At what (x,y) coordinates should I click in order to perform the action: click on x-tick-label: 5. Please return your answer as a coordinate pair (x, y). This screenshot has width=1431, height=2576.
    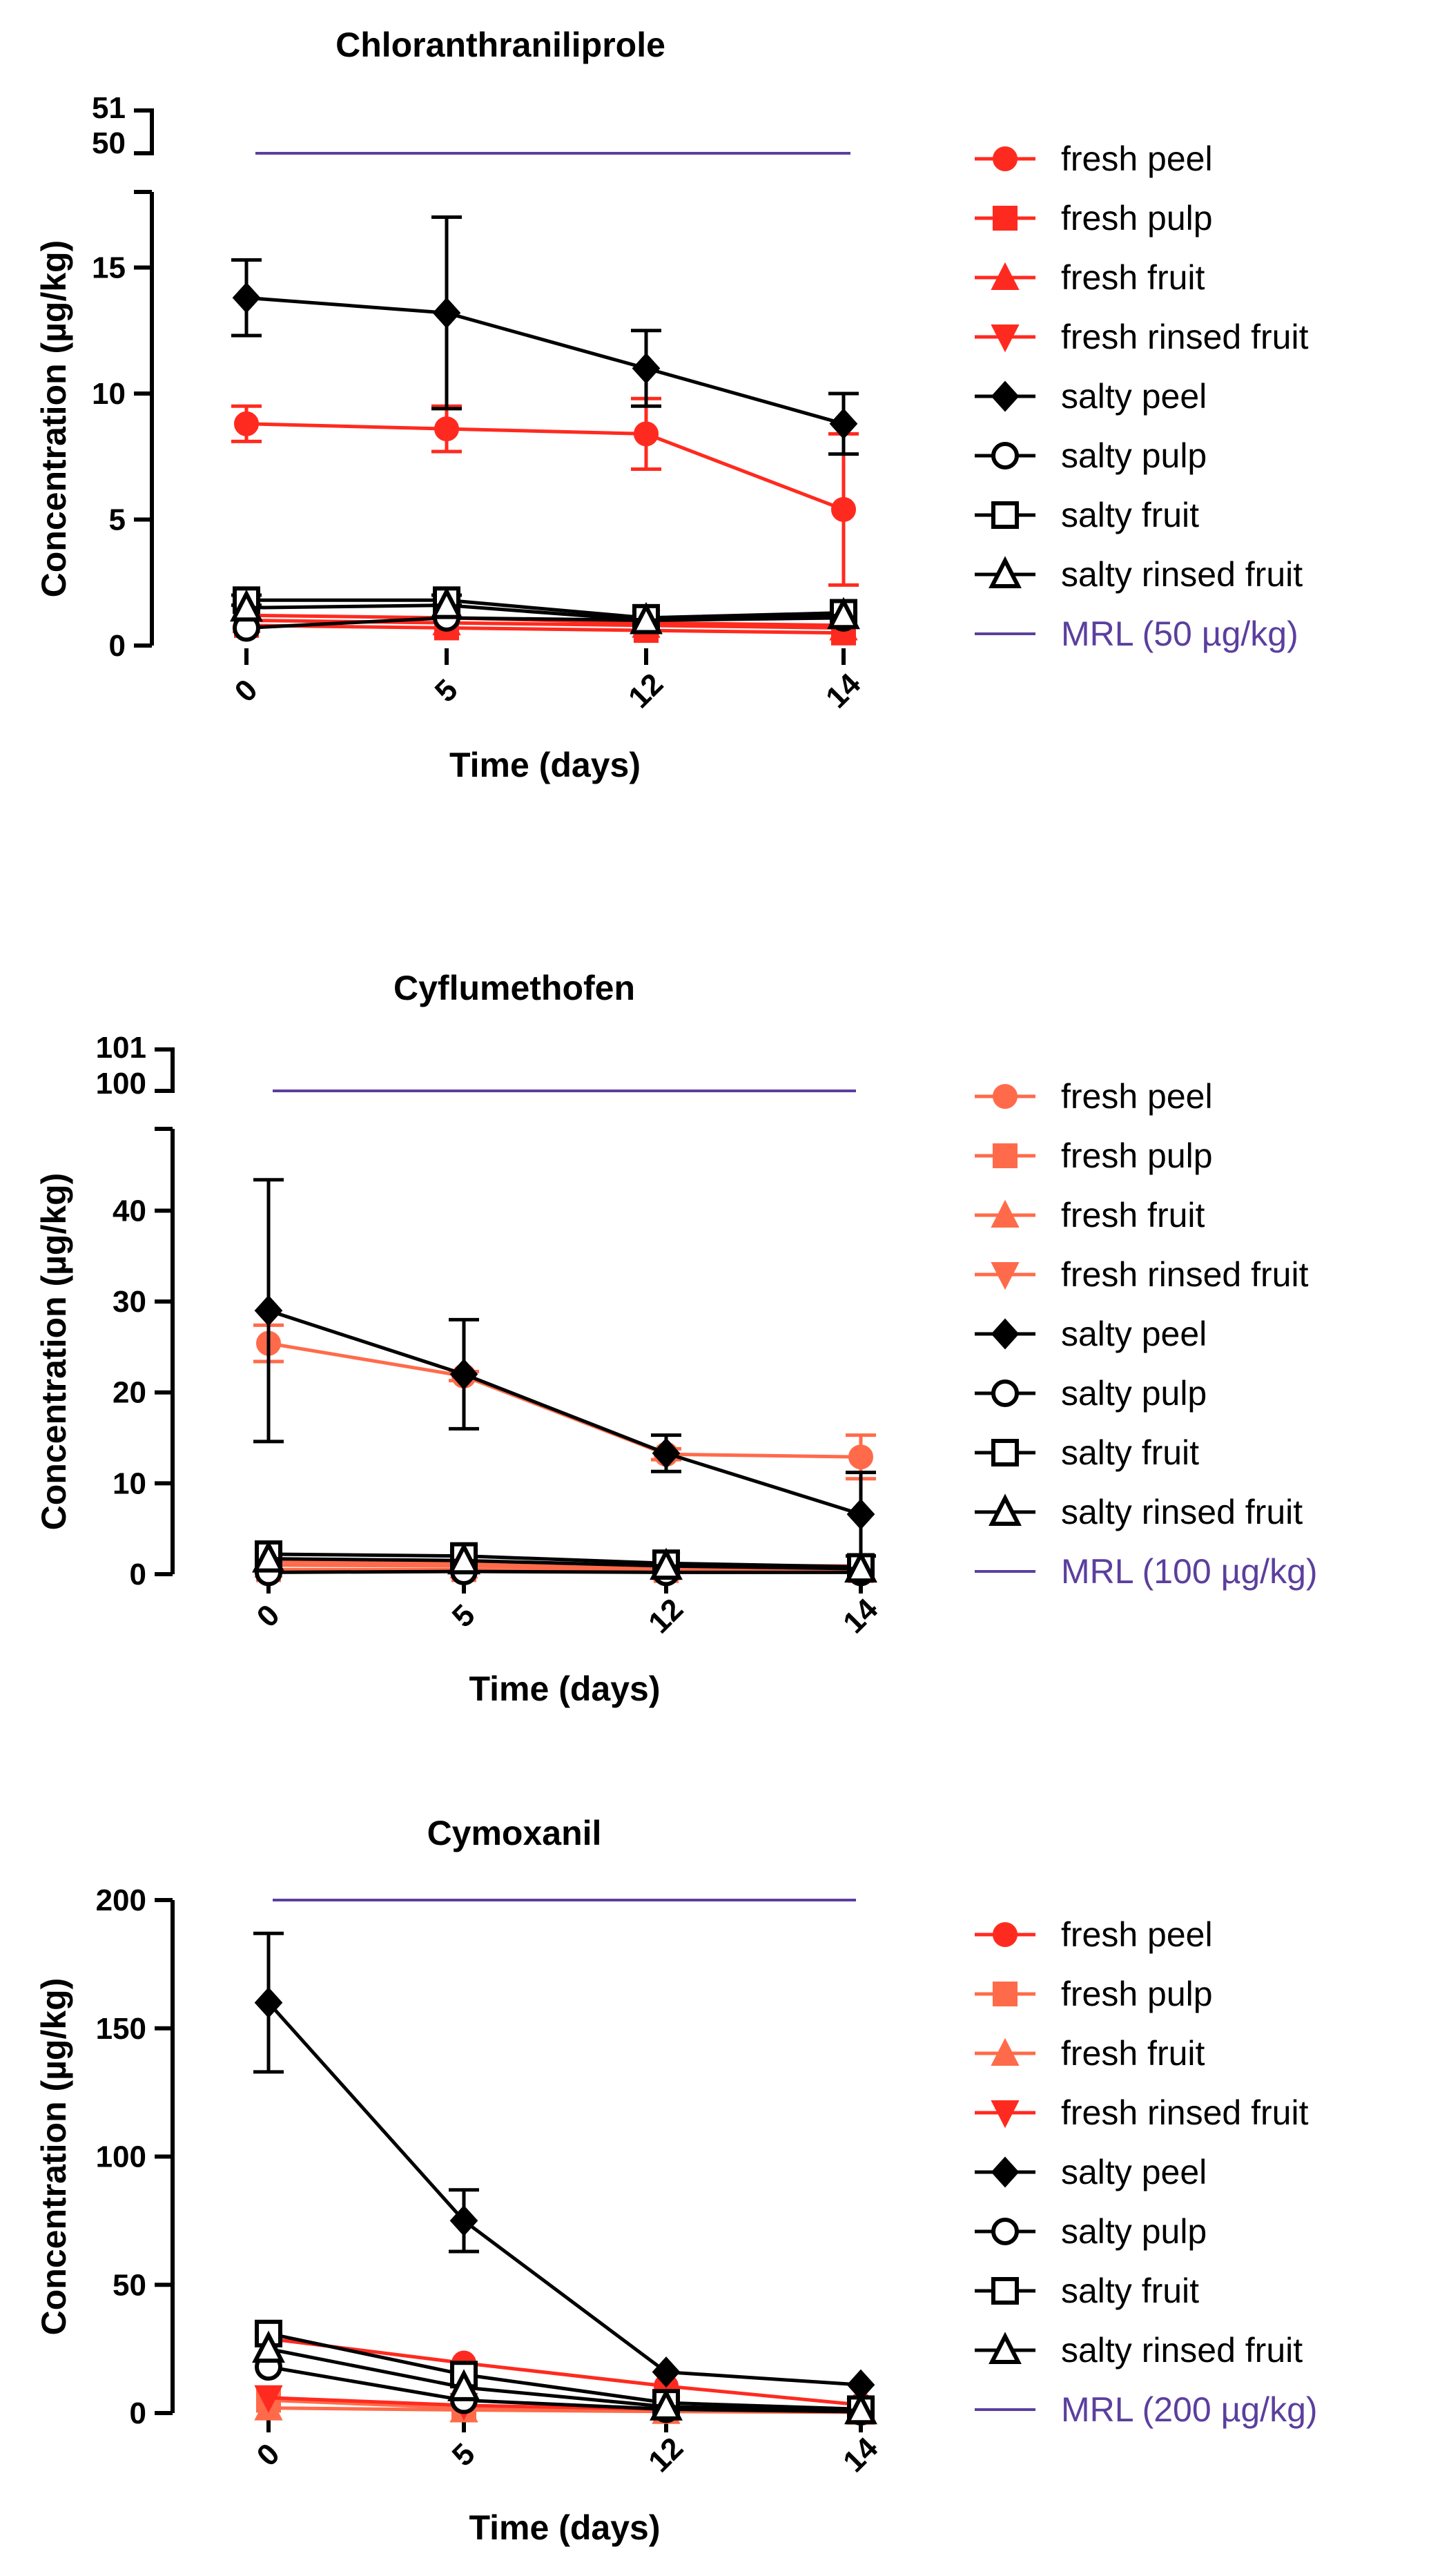
    Looking at the image, I should click on (464, 2455).